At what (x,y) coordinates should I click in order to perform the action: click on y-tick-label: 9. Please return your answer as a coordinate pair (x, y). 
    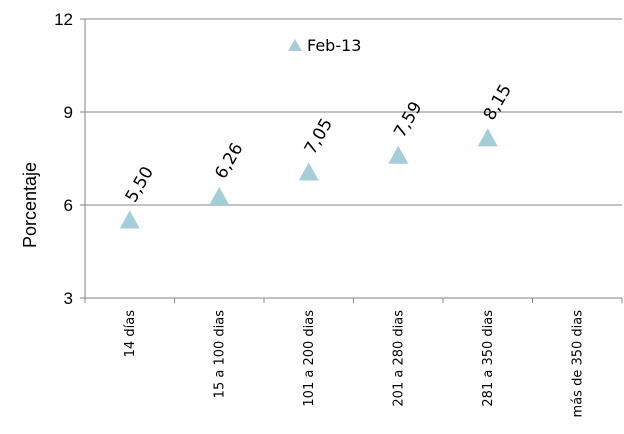
    Looking at the image, I should click on (68, 112).